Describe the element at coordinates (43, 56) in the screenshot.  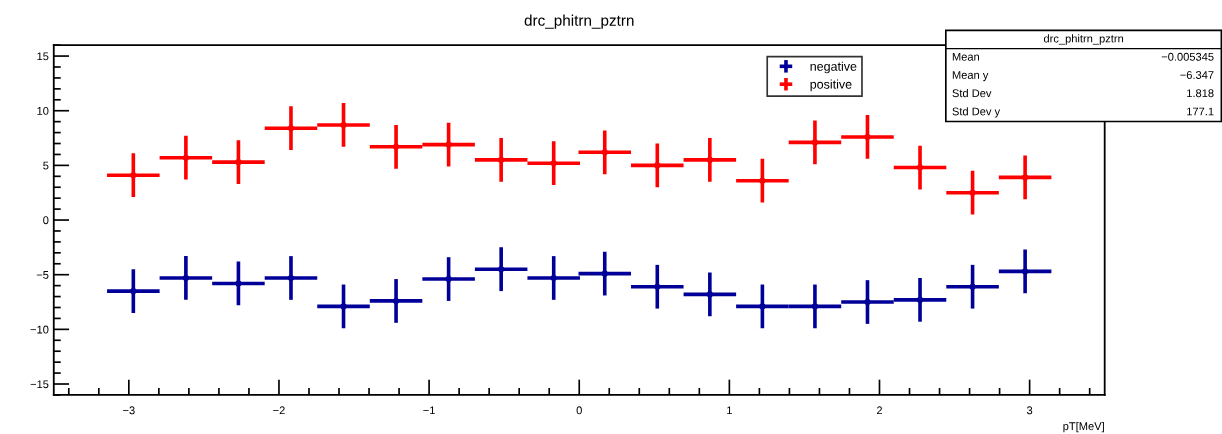
I see `y-tick-label: 15` at that location.